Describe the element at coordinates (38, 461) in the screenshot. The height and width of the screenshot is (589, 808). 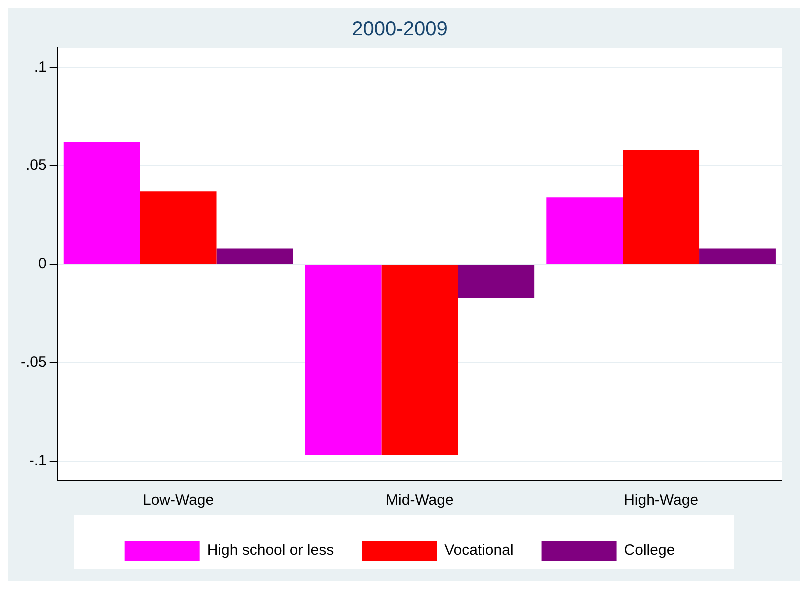
I see `y-tick-label: -.1` at that location.